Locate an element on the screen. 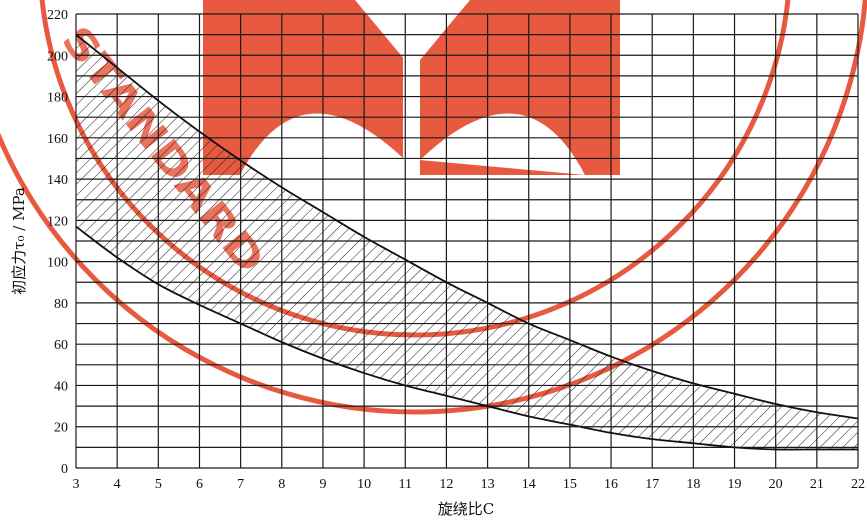 The width and height of the screenshot is (867, 520). y-tick-label: 160 is located at coordinates (57, 139).